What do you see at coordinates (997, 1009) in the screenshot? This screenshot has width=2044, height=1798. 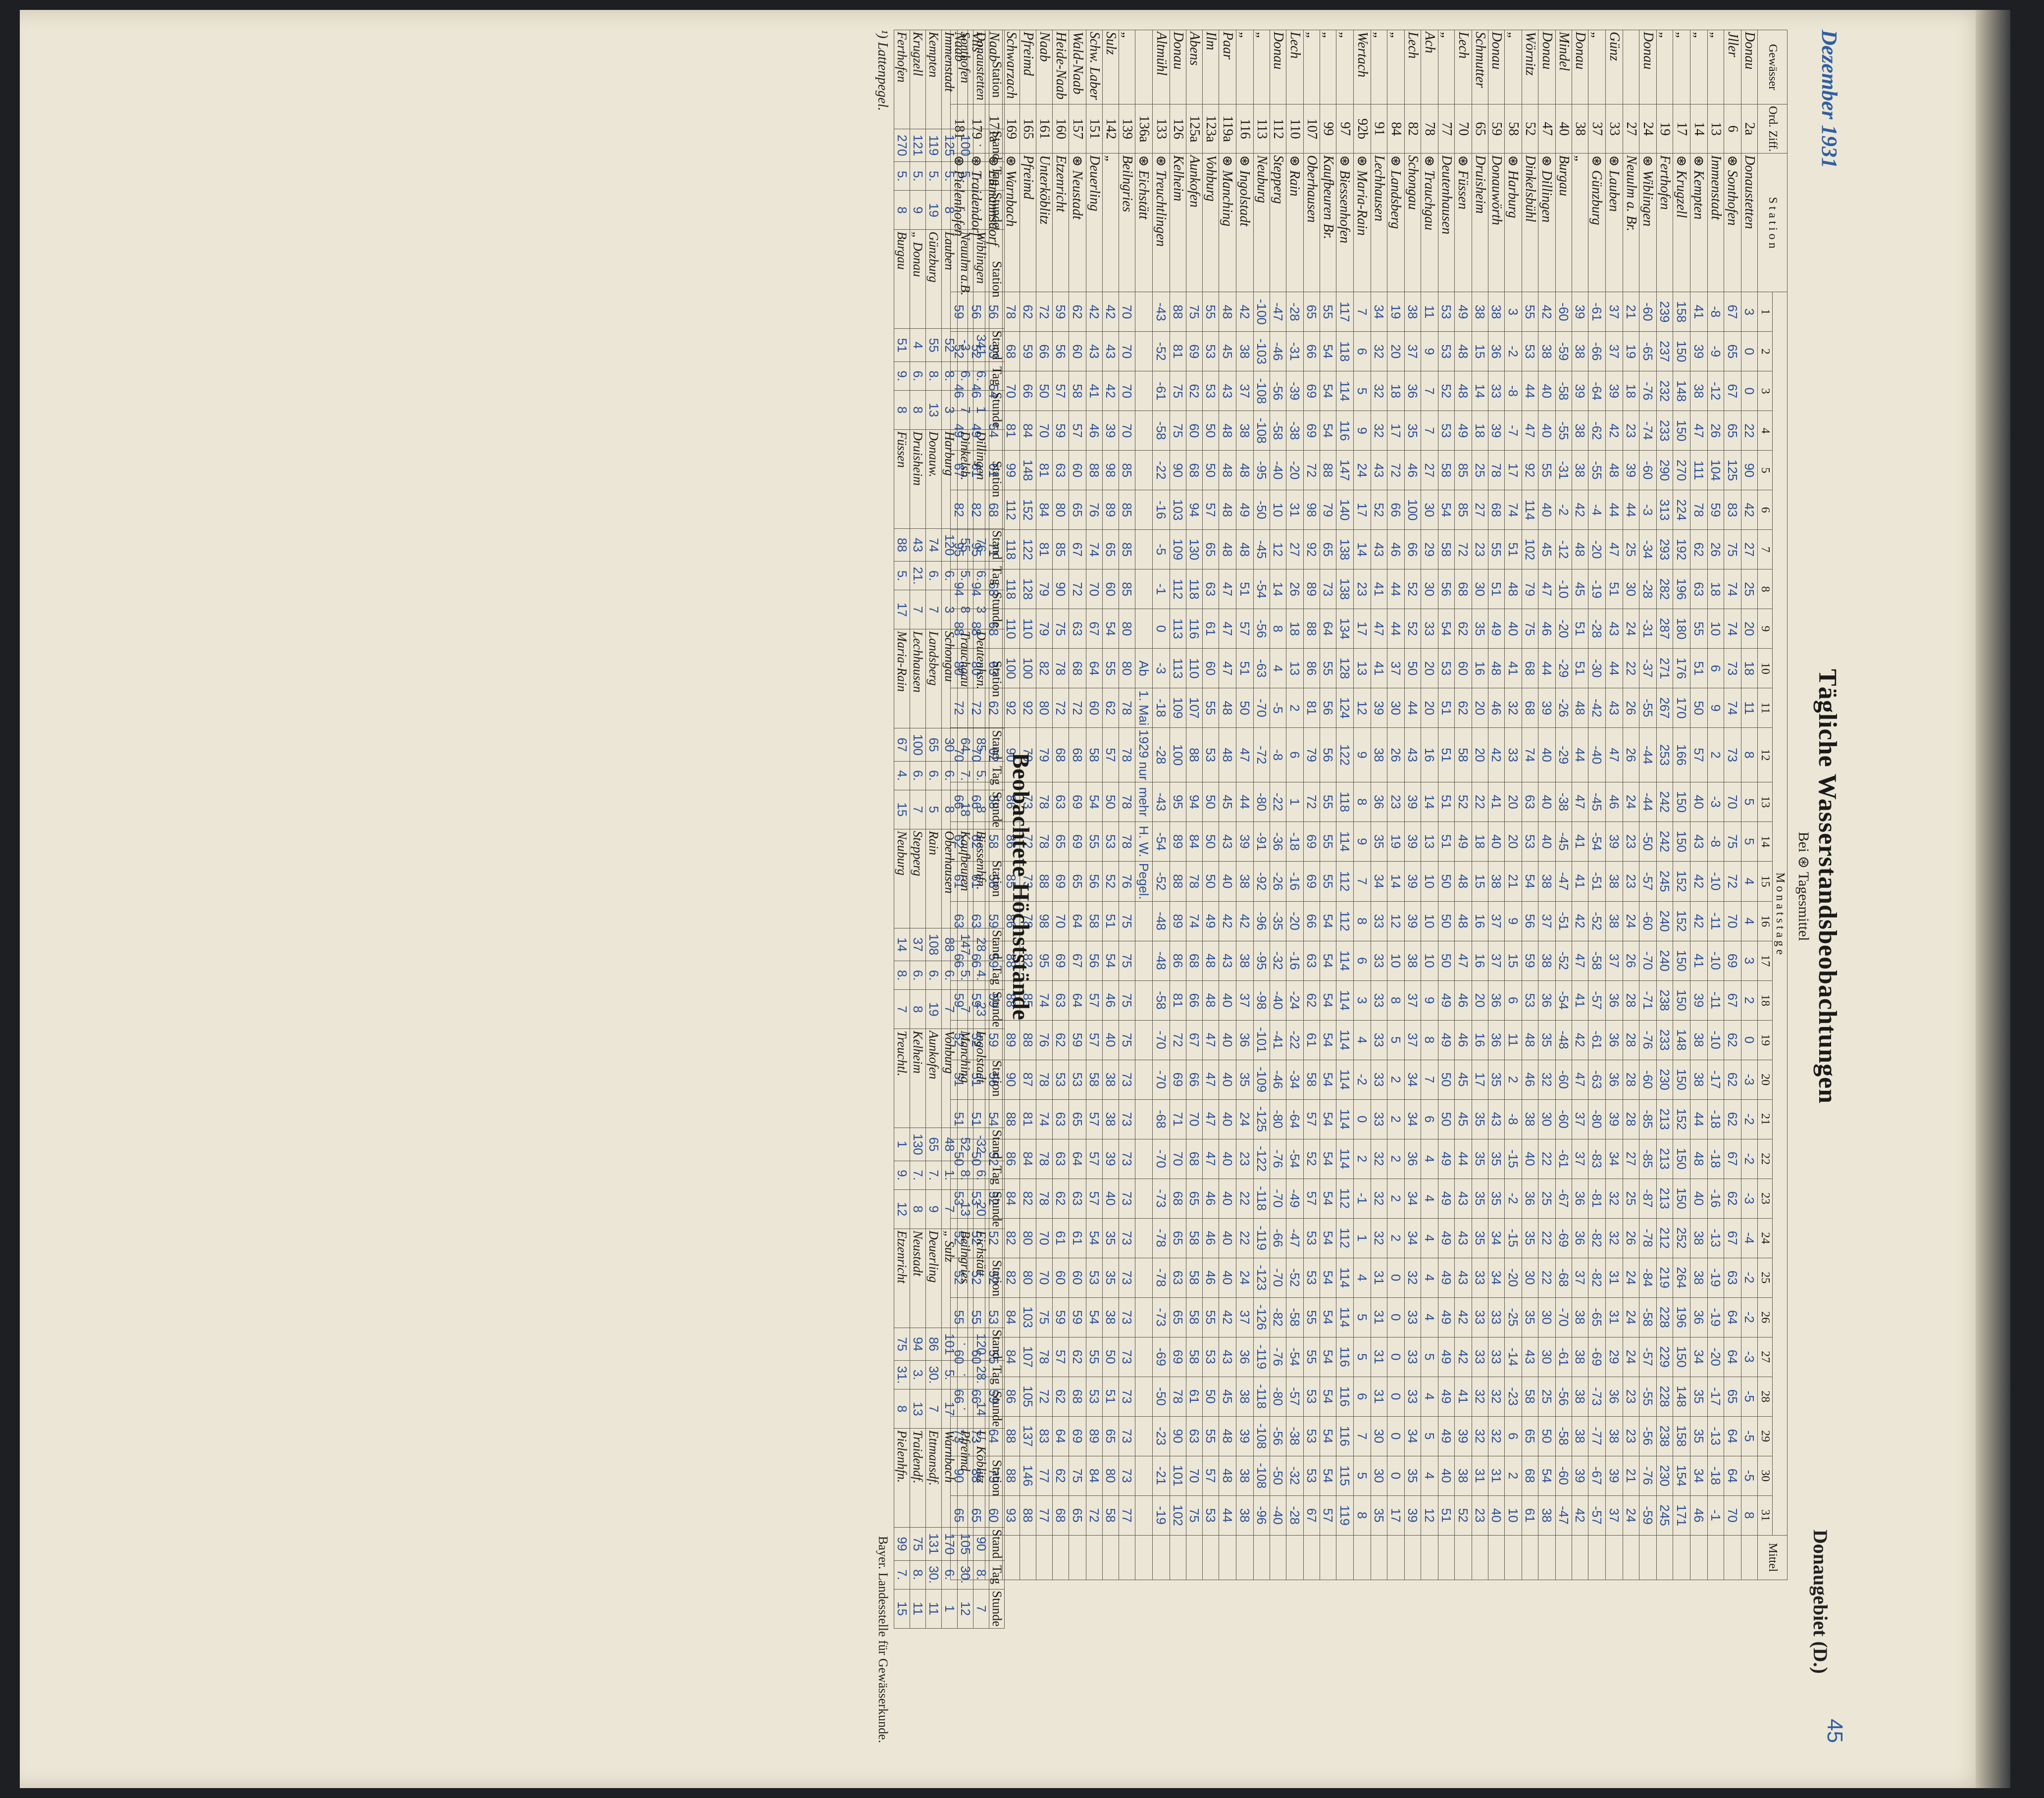 I see `peak-stunde-header: Stunde` at bounding box center [997, 1009].